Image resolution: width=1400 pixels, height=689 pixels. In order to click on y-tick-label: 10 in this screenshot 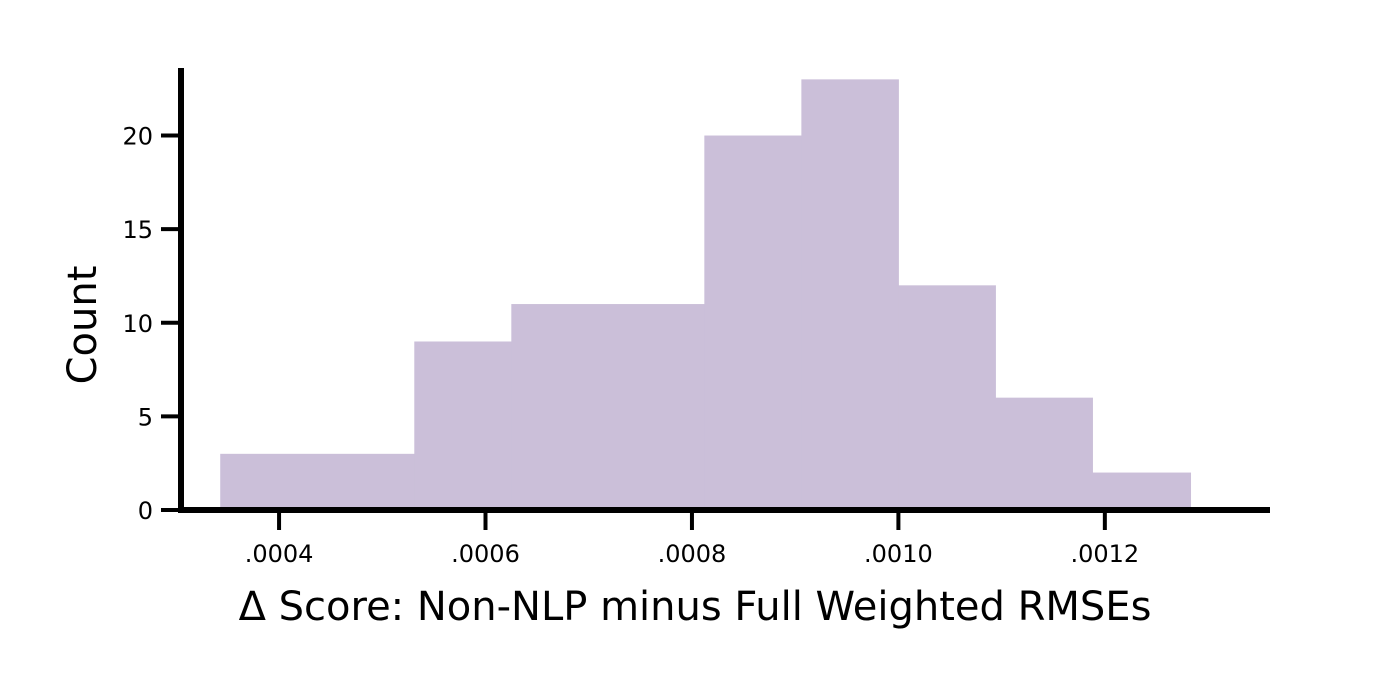, I will do `click(137, 324)`.